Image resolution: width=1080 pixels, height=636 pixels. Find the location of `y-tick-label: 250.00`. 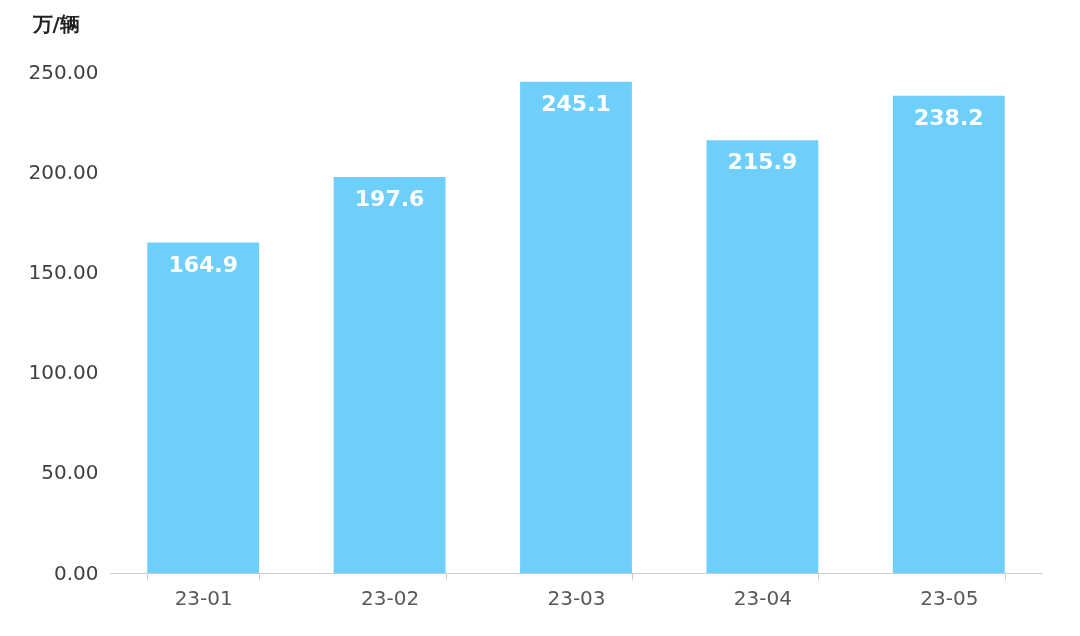

y-tick-label: 250.00 is located at coordinates (63, 71).